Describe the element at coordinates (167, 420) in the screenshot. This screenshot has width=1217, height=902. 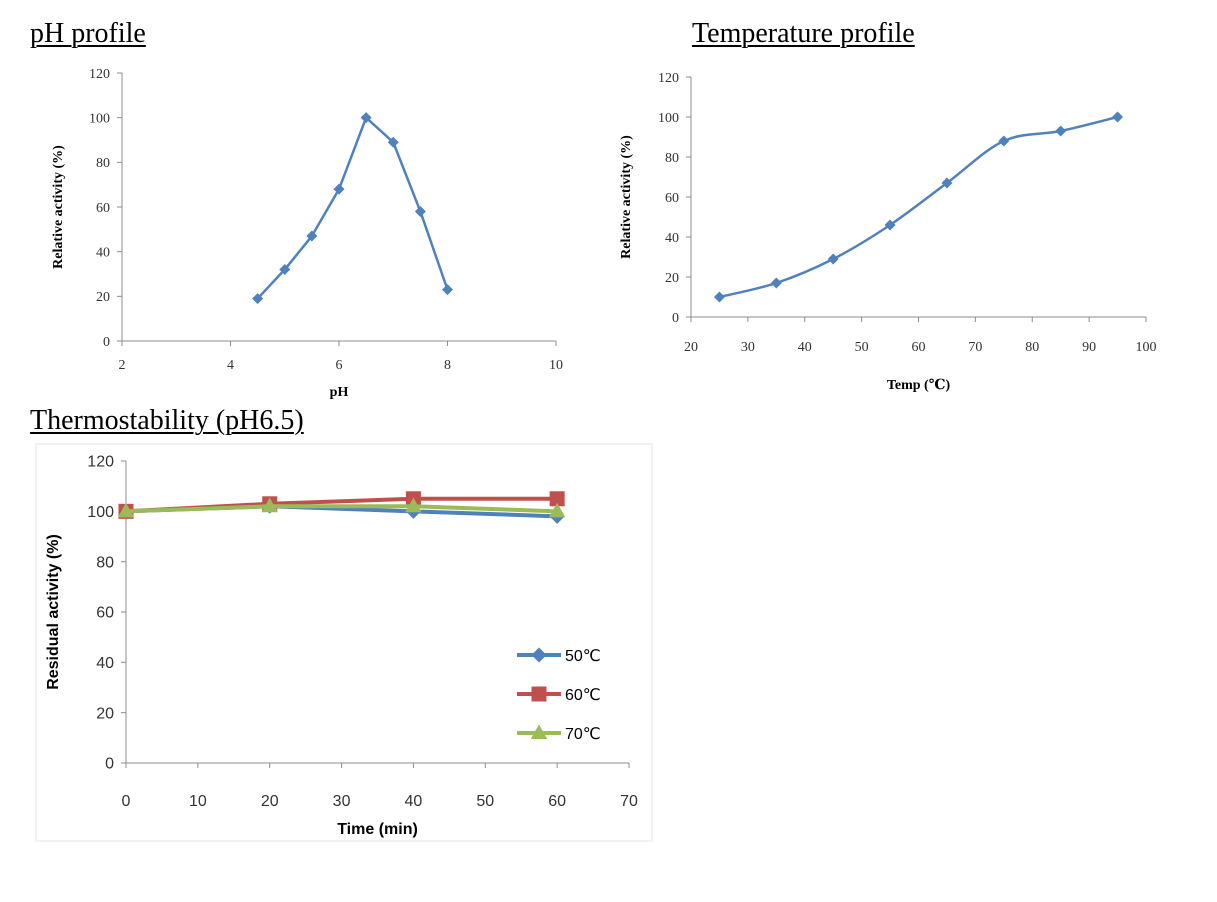
I see `thermostability-title: Thermostability (pH6.5)` at that location.